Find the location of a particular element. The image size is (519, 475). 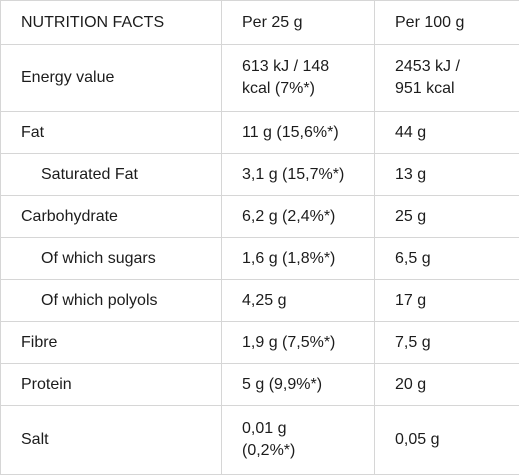

header-per-25g: Per 25 g is located at coordinates (298, 23).